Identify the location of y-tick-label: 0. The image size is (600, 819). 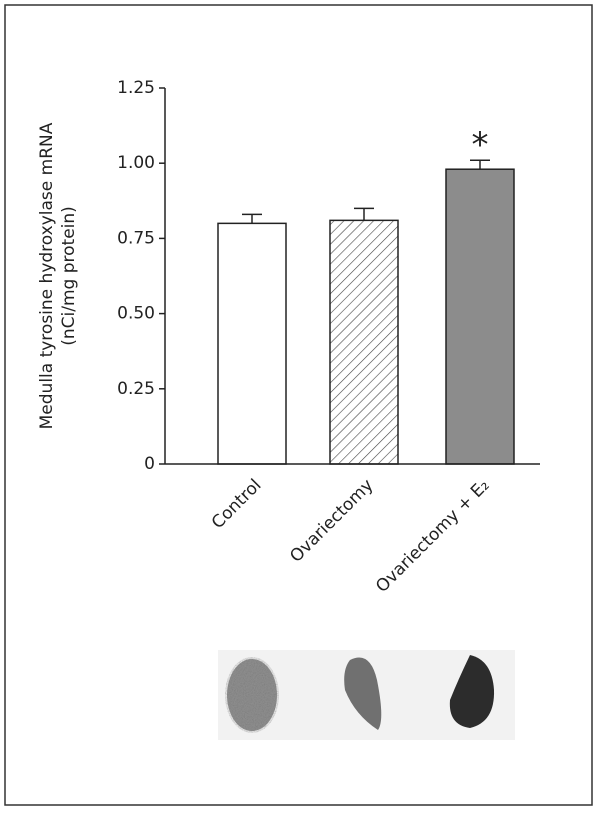
(149, 464).